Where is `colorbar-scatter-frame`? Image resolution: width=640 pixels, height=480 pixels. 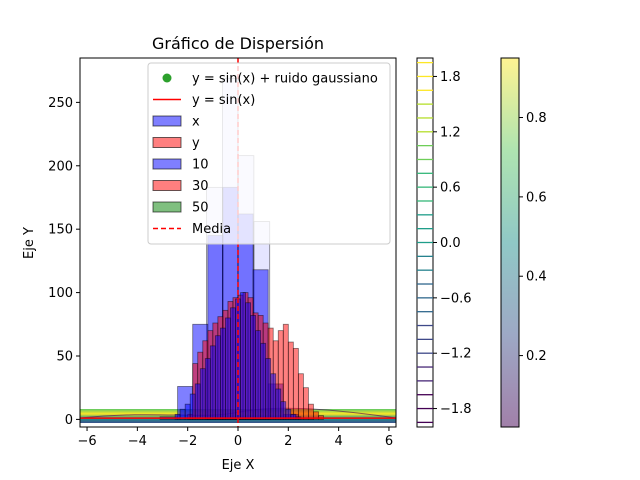
colorbar-scatter-frame is located at coordinates (510, 242).